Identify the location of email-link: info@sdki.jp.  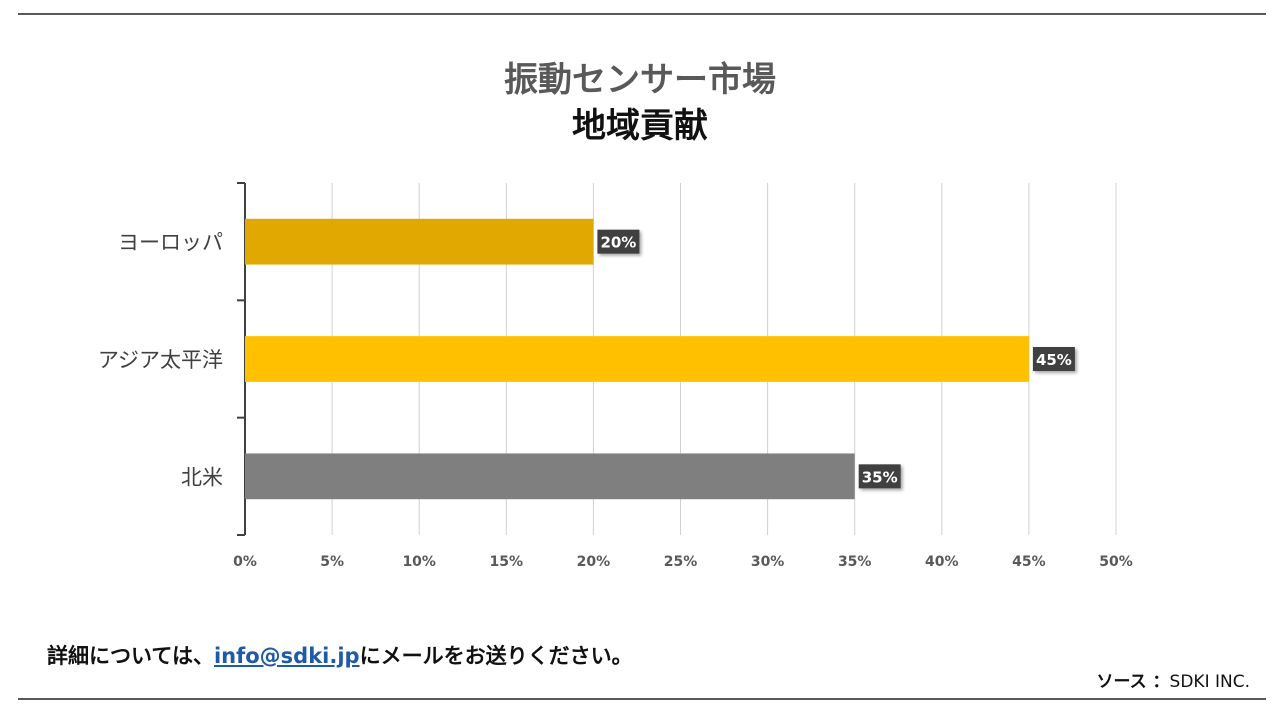
(286, 656).